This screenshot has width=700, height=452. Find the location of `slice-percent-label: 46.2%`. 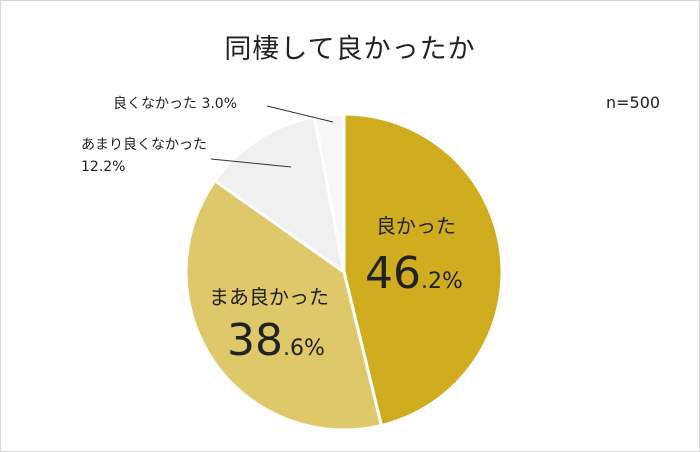

slice-percent-label: 46.2% is located at coordinates (414, 273).